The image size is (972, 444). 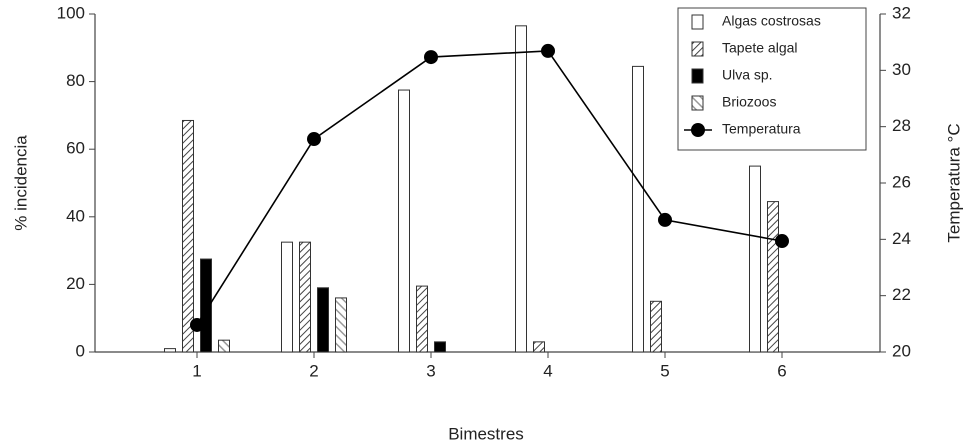 What do you see at coordinates (761, 129) in the screenshot?
I see `legend-label: Temperatura` at bounding box center [761, 129].